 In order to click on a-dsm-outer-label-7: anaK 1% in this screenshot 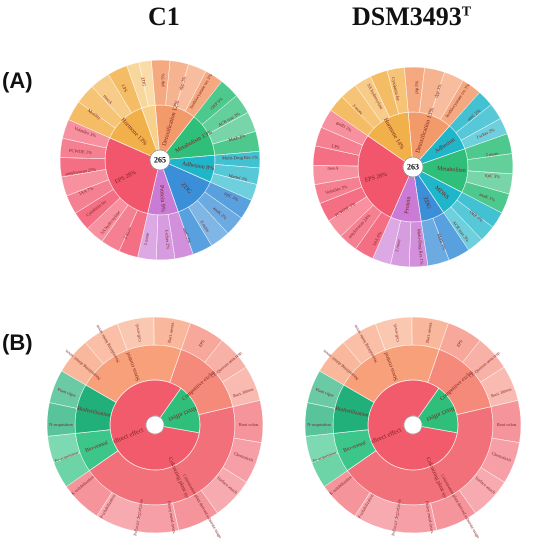, I will do `click(488, 197)`.